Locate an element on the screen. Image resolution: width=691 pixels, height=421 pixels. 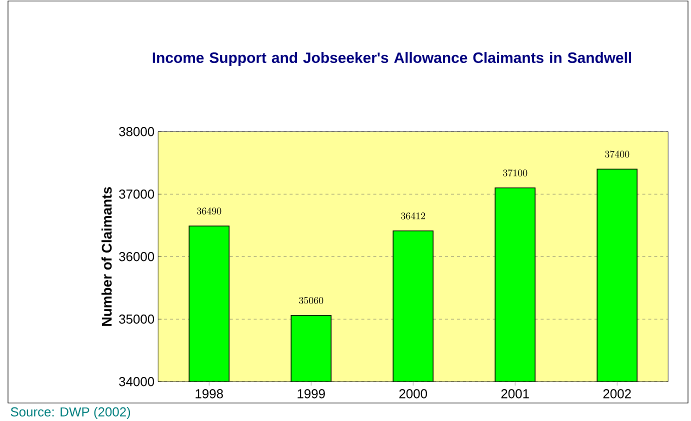
y-tick-label: 35000 is located at coordinates (136, 319).